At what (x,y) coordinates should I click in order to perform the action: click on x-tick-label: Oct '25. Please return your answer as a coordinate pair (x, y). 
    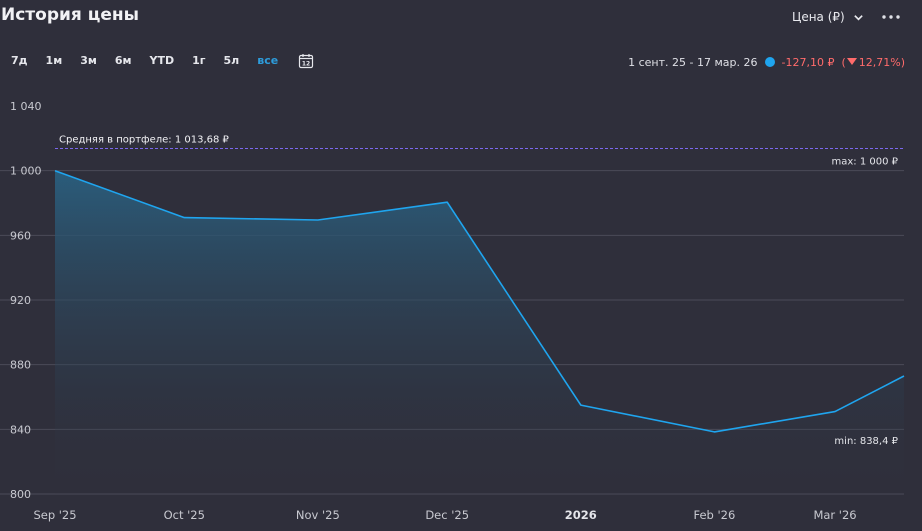
    Looking at the image, I should click on (184, 515).